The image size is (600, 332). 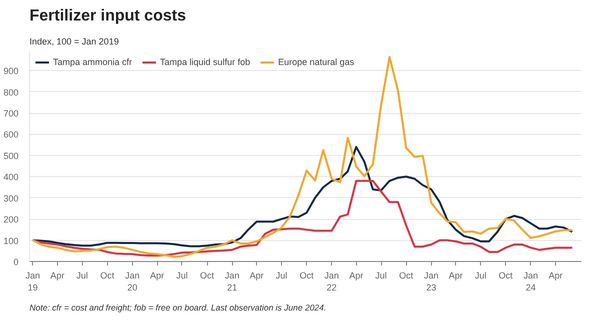 I want to click on x-tick-label: Jan 19, so click(x=33, y=281).